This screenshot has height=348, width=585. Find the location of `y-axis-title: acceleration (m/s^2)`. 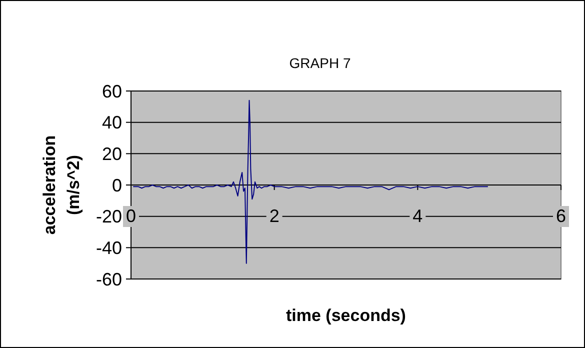

y-axis-title: acceleration (m/s^2) is located at coordinates (61, 185).